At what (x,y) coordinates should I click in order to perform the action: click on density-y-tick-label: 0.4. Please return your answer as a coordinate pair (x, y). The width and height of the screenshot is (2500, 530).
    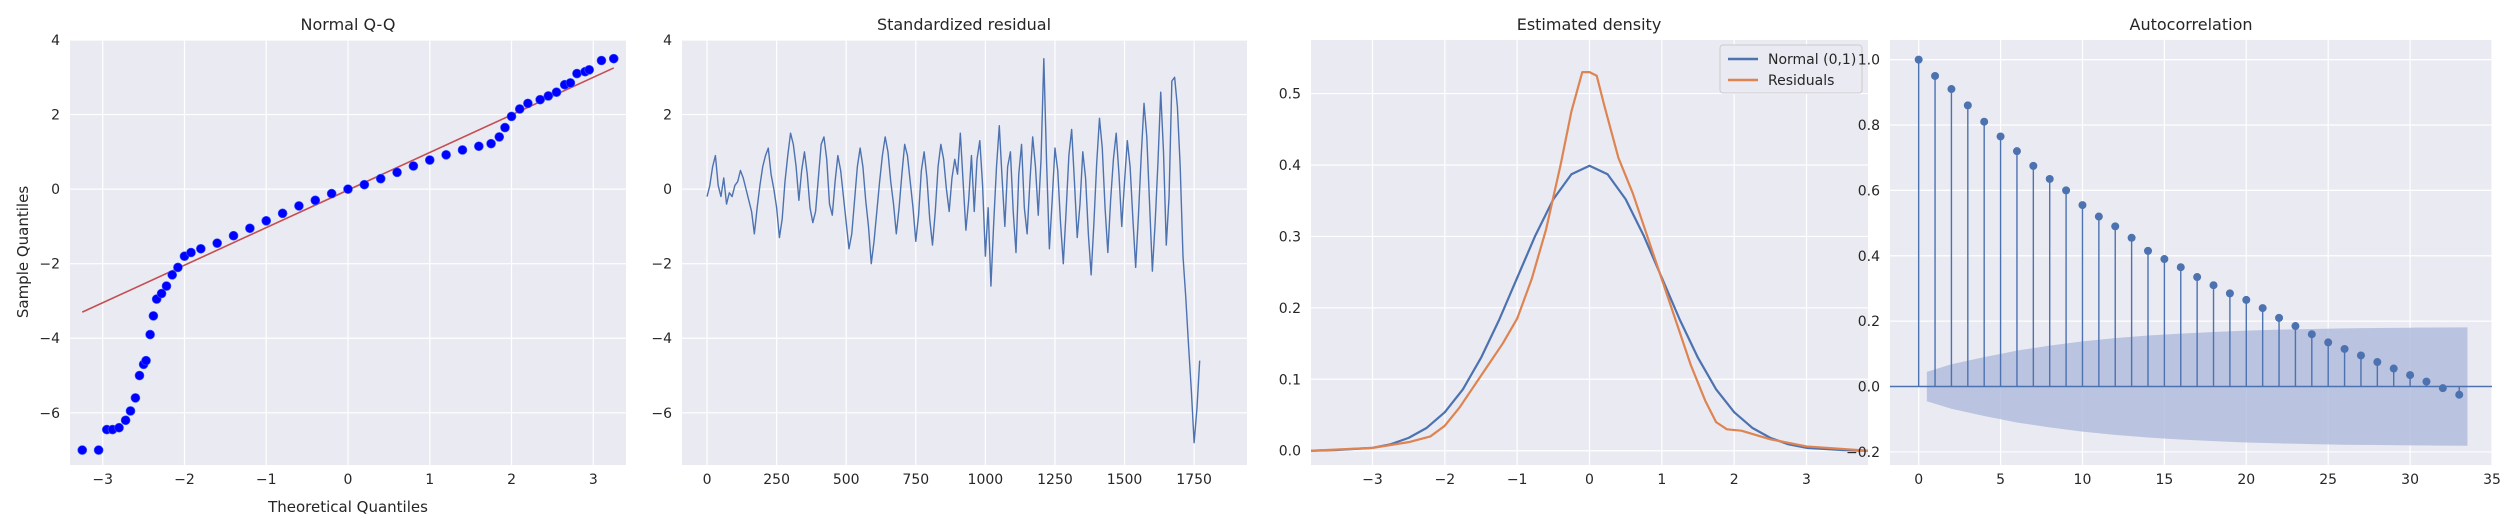
    Looking at the image, I should click on (1290, 166).